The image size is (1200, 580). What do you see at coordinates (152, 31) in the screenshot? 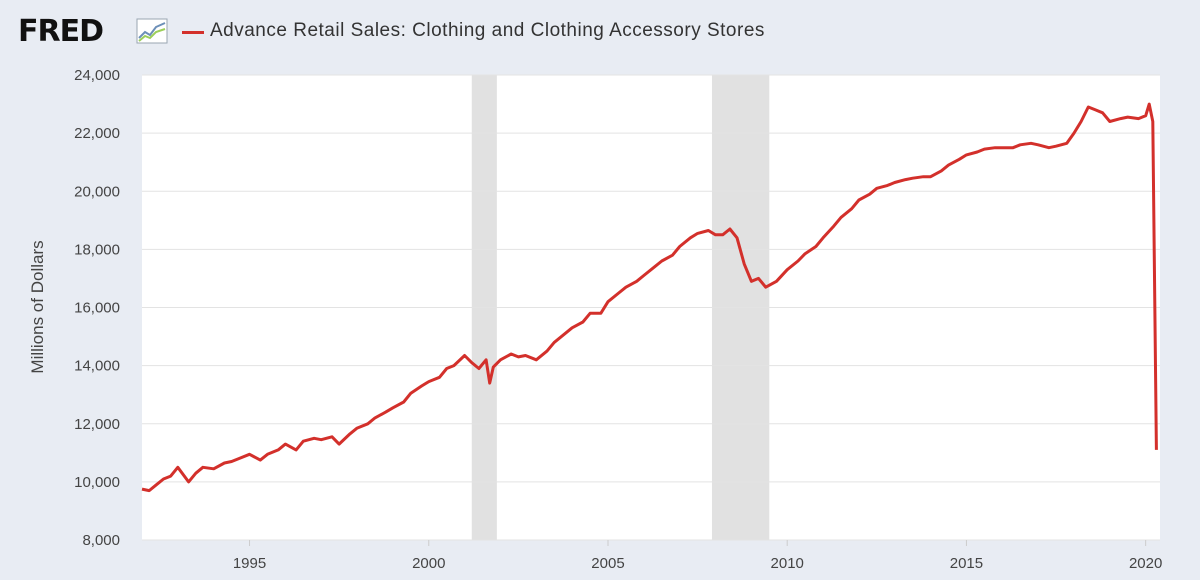
I see `fred-logo-graph-icon` at bounding box center [152, 31].